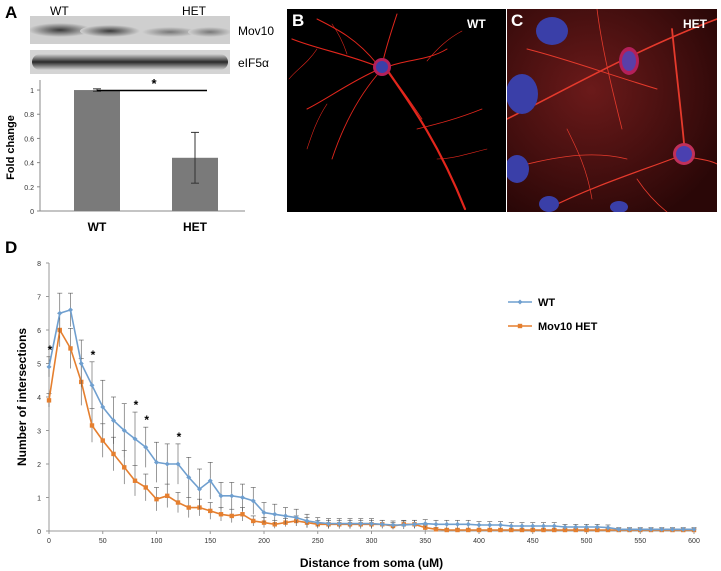 This screenshot has height=571, width=721. I want to click on blot-lane-label-het: HET, so click(194, 11).